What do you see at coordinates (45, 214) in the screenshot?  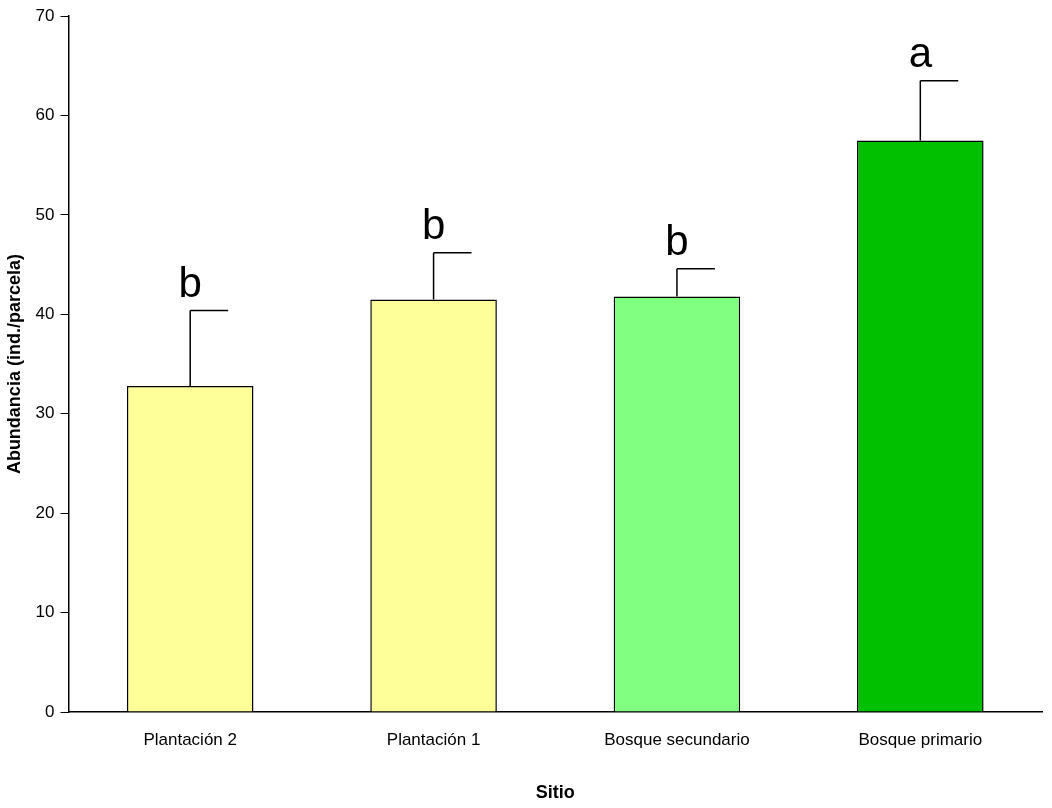 I see `y-tick-label: 50` at bounding box center [45, 214].